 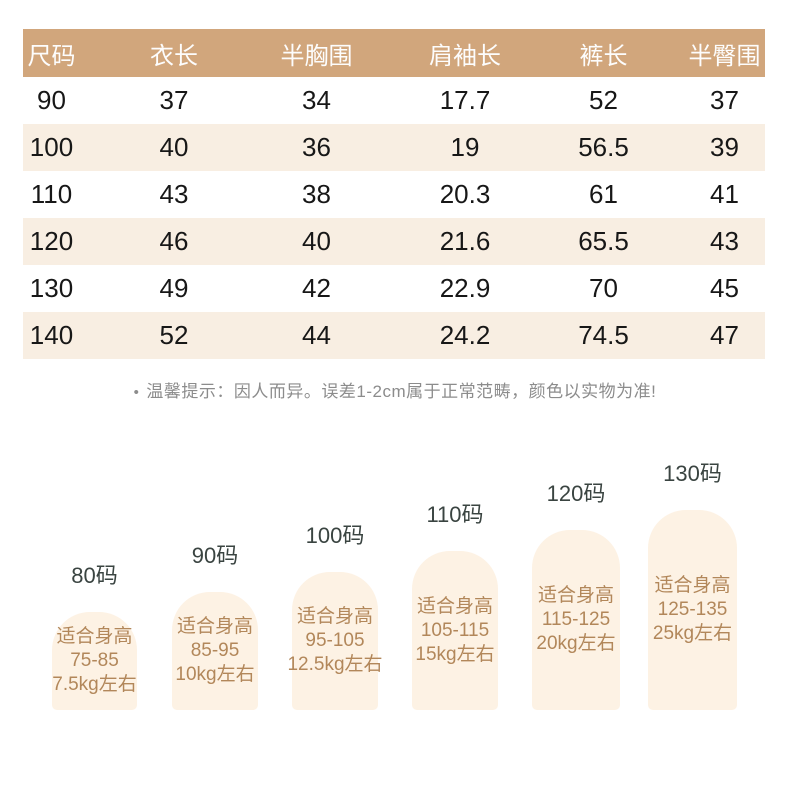 What do you see at coordinates (465, 53) in the screenshot?
I see `column-header: 肩袖长` at bounding box center [465, 53].